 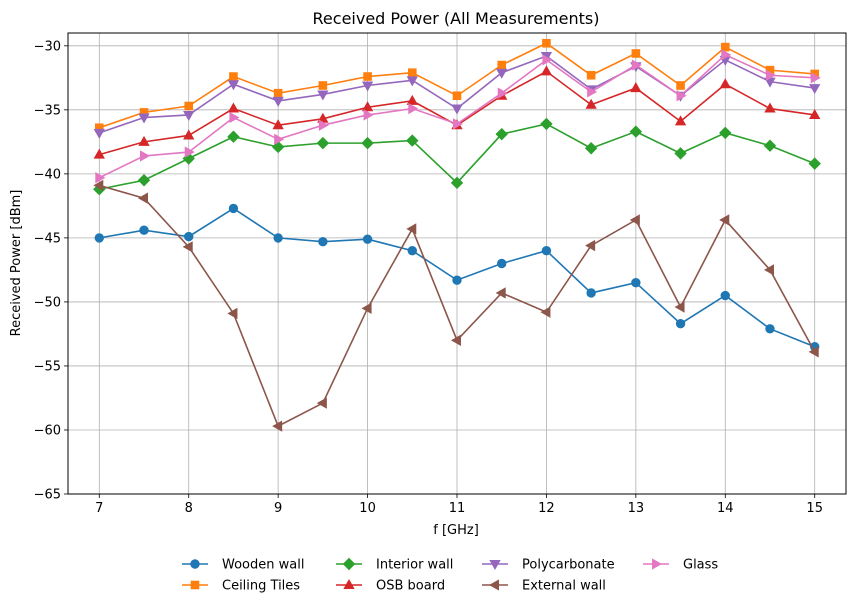 I want to click on legend-item: OSB board, so click(x=390, y=586).